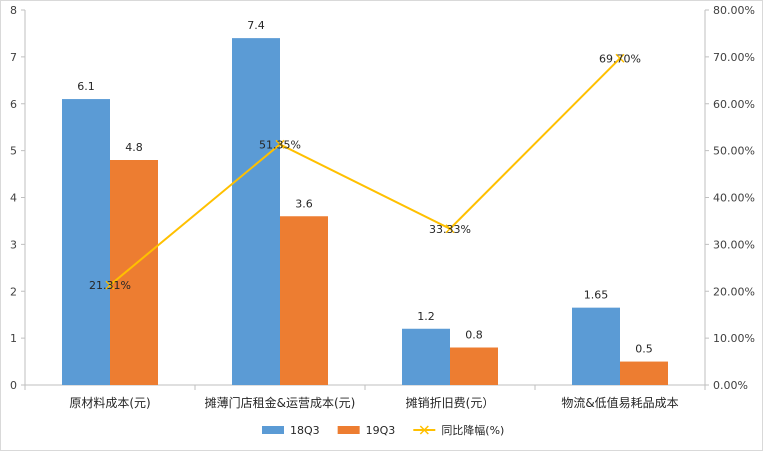 The width and height of the screenshot is (763, 455). Describe the element at coordinates (13, 338) in the screenshot. I see `left-axis-tick-label: 1` at that location.